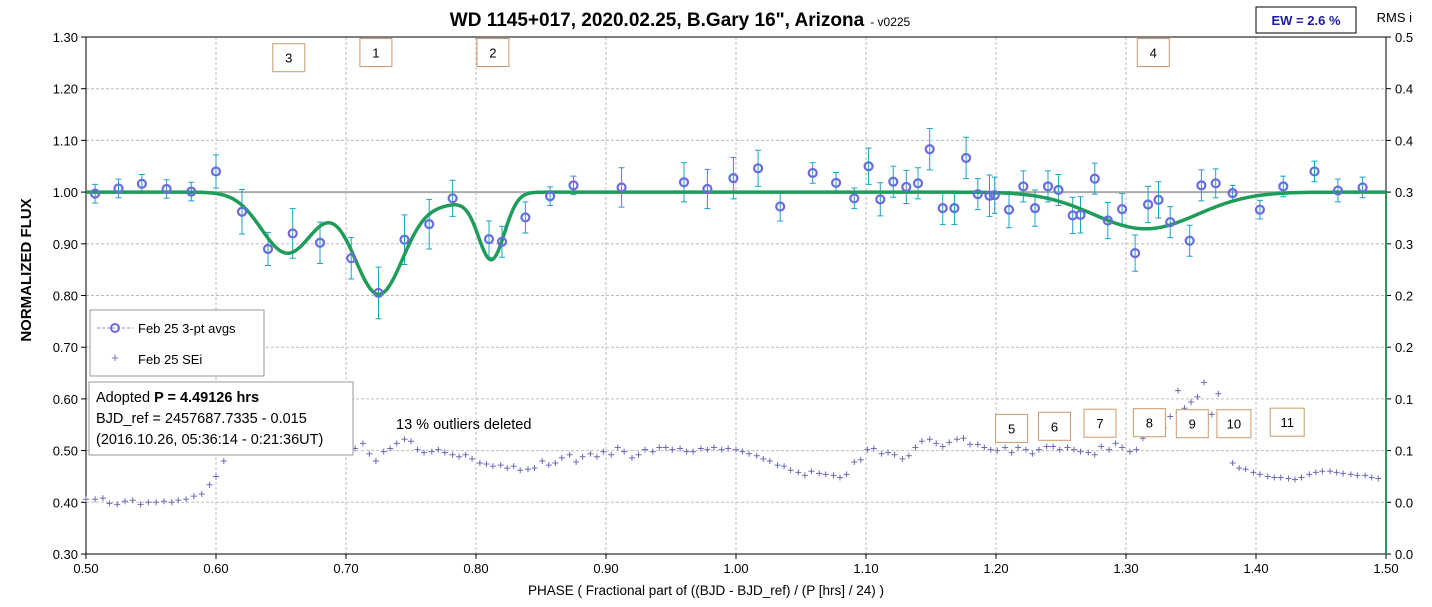 Image resolution: width=1432 pixels, height=607 pixels. Describe the element at coordinates (345, 568) in the screenshot. I see `x-tick-label: 0.70` at that location.